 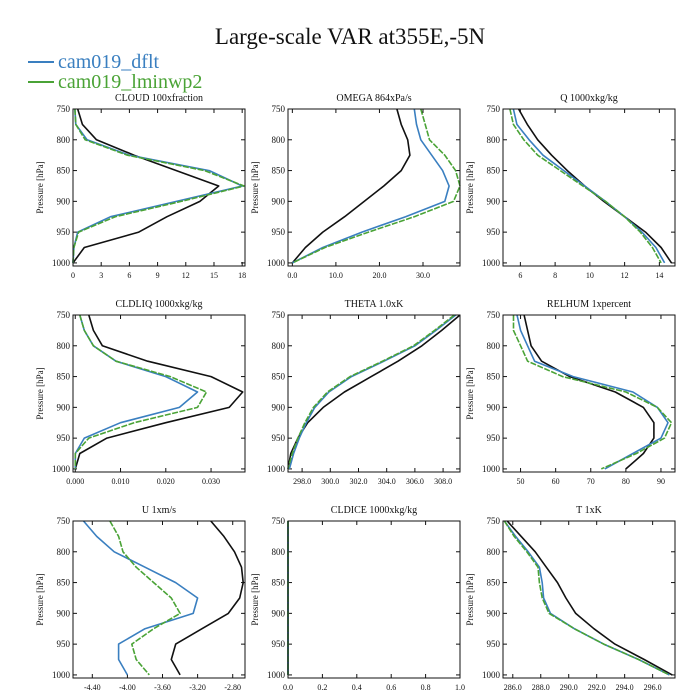 I want to click on x-tick-label: 0.2, so click(x=322, y=687).